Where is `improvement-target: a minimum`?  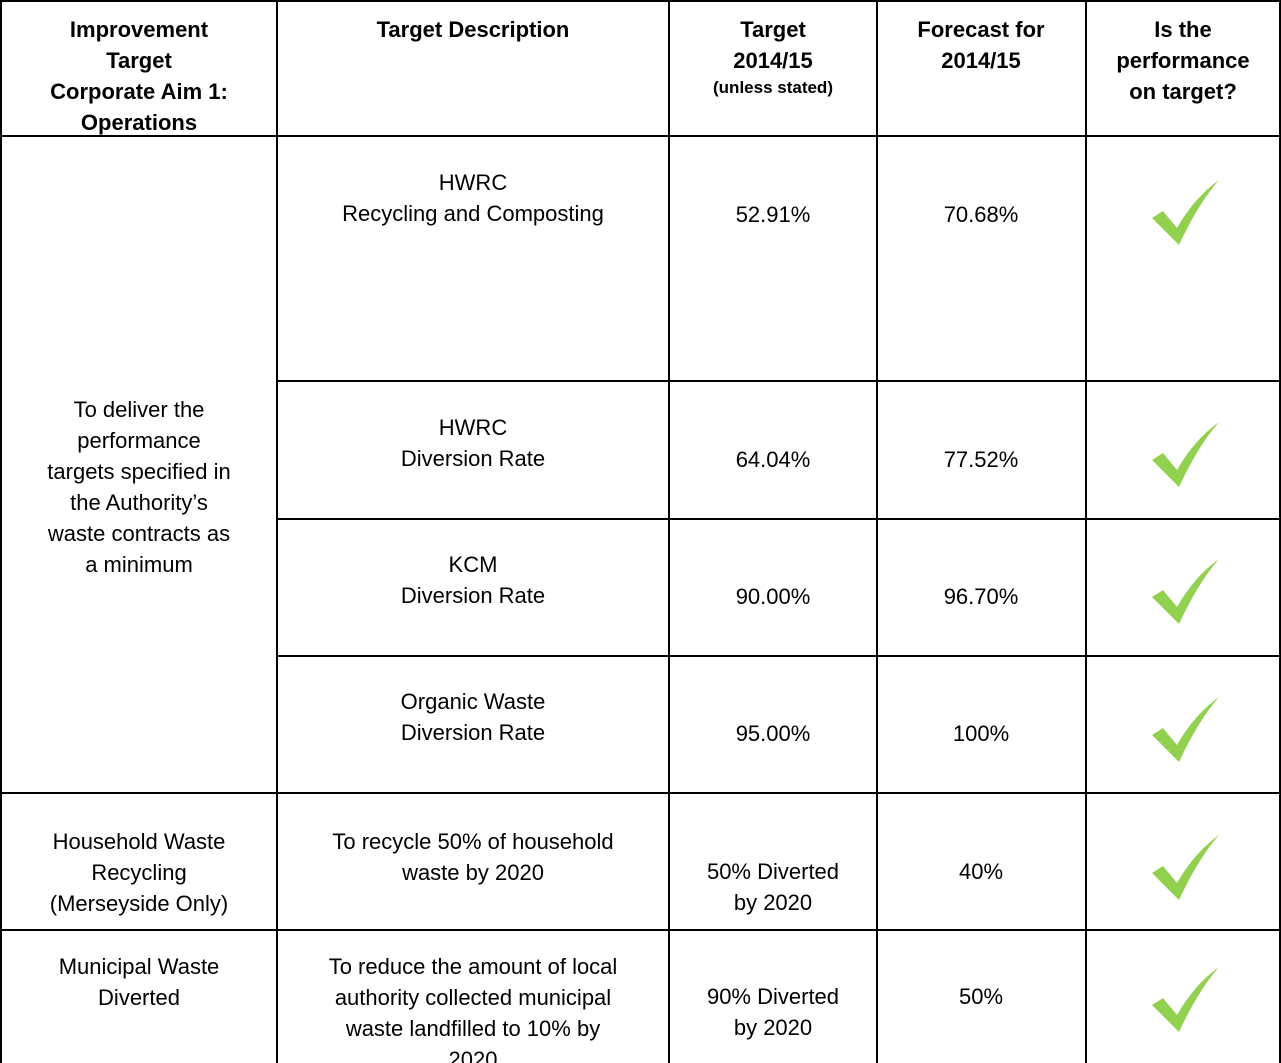
improvement-target: a minimum is located at coordinates (139, 564).